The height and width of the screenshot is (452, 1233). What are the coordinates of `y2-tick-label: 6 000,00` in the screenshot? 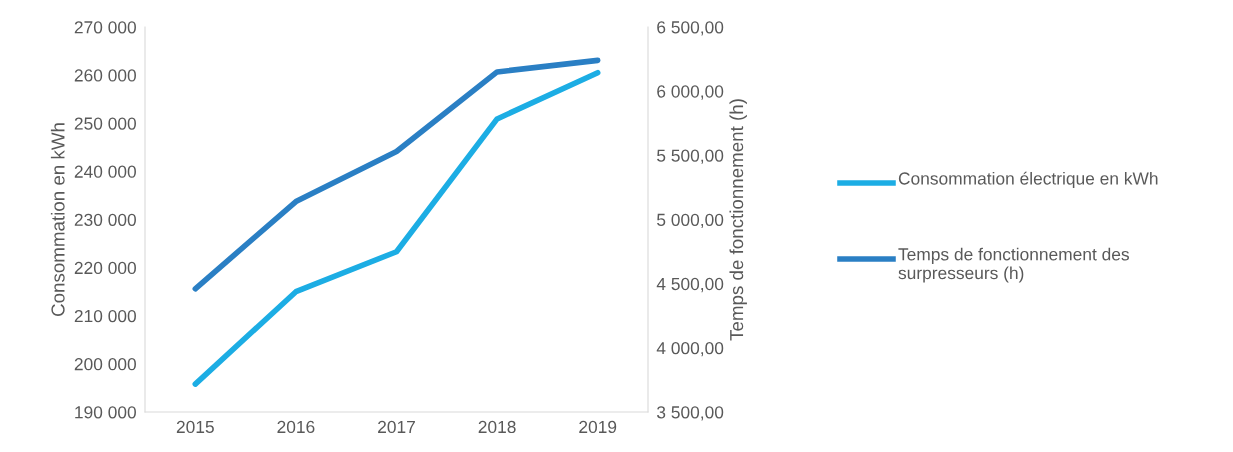 It's located at (690, 92).